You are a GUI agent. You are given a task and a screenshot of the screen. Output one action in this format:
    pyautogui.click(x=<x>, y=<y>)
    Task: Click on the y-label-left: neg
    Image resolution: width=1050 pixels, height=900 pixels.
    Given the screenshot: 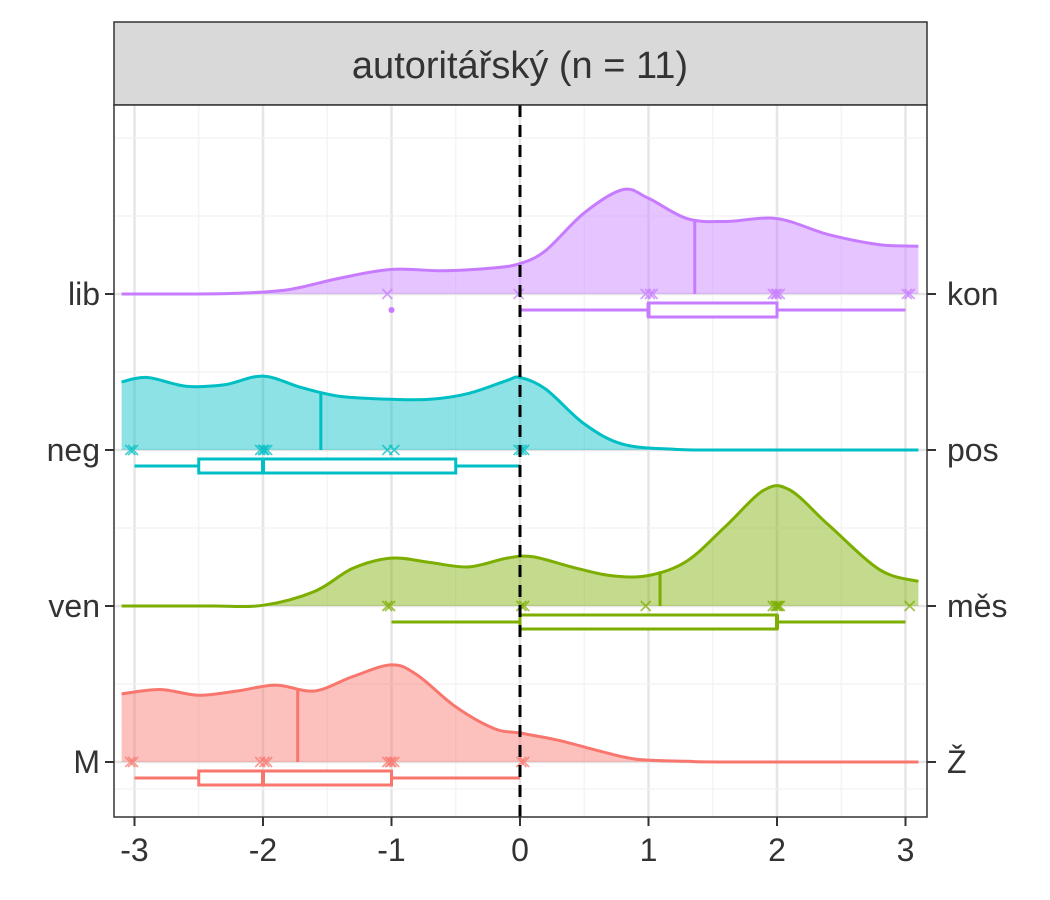 What is the action you would take?
    pyautogui.click(x=73, y=450)
    